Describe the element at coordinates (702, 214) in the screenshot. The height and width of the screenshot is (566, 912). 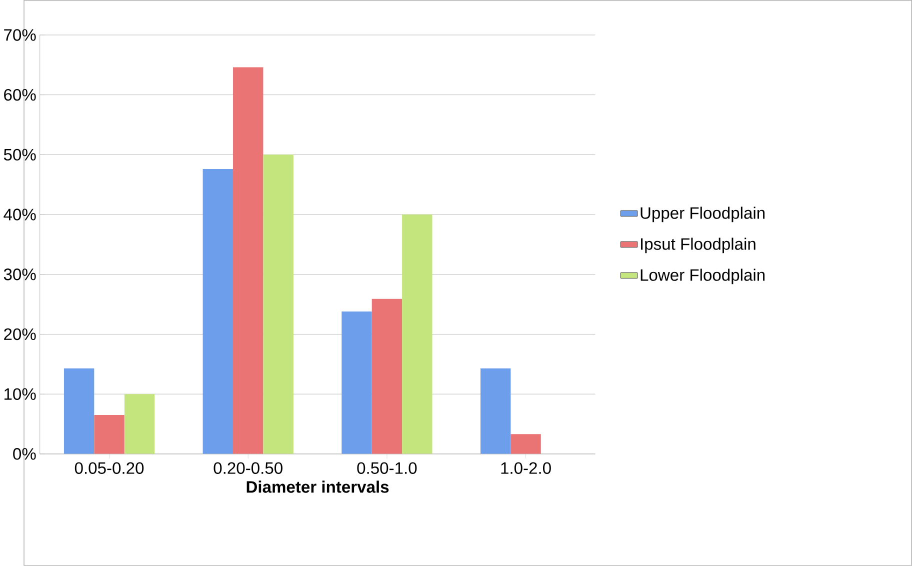
I see `legend-label: Upper Floodplain` at that location.